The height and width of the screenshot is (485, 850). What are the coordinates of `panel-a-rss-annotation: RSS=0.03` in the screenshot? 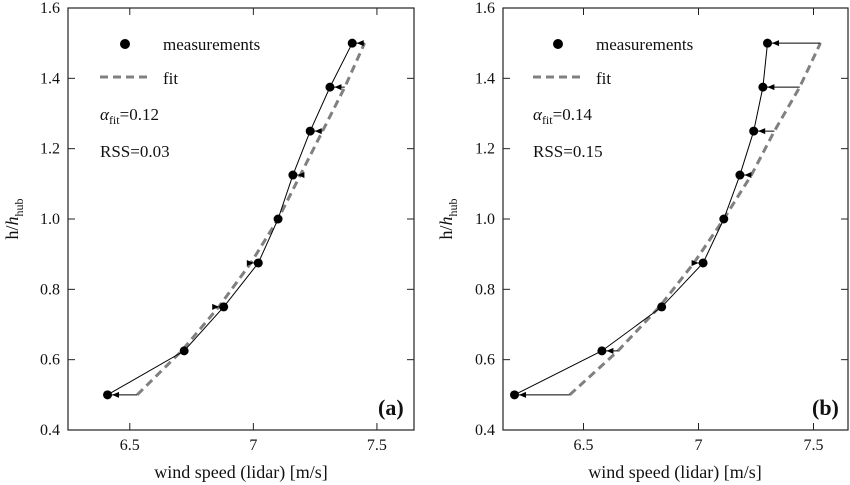 It's located at (135, 151).